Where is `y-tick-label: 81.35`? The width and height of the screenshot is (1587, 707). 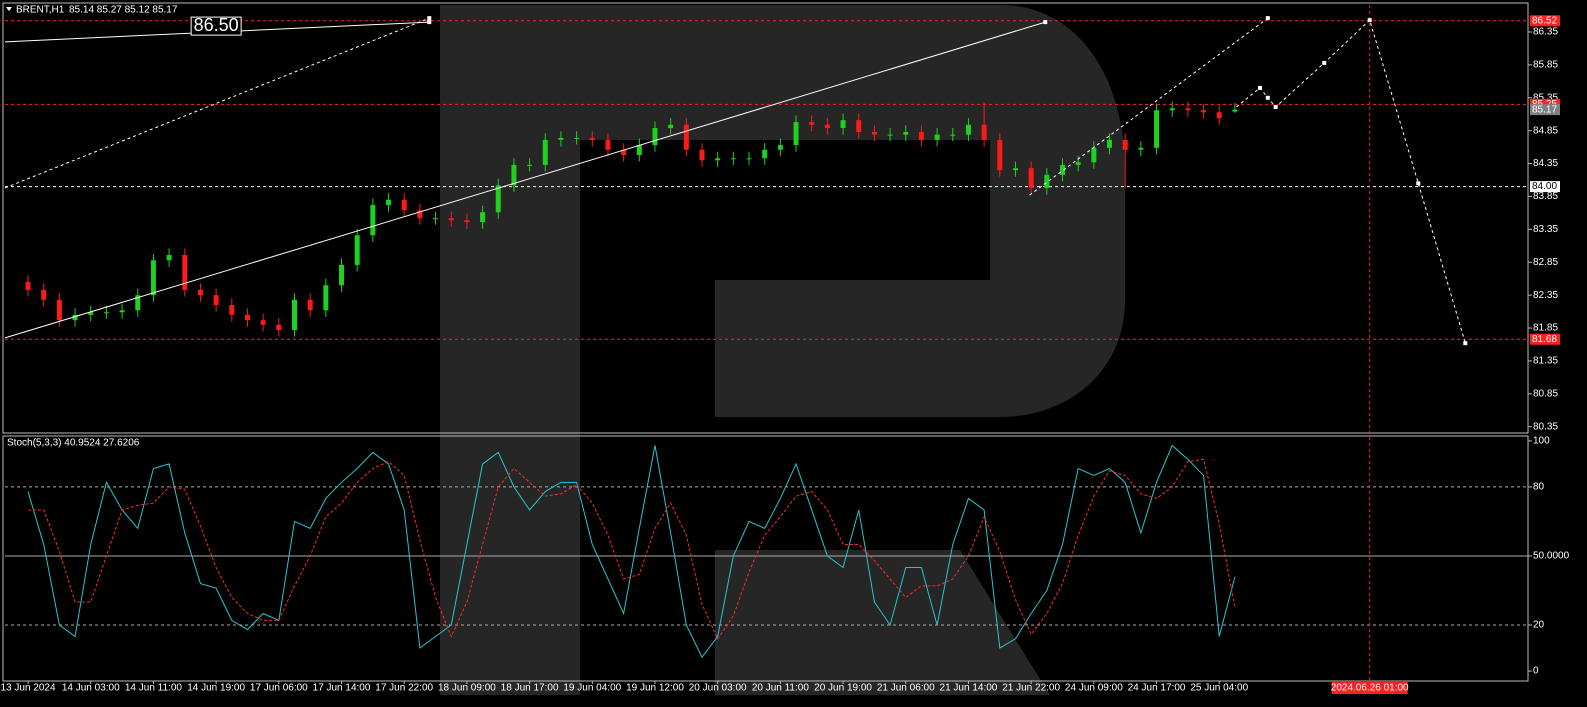 y-tick-label: 81.35 is located at coordinates (1545, 361).